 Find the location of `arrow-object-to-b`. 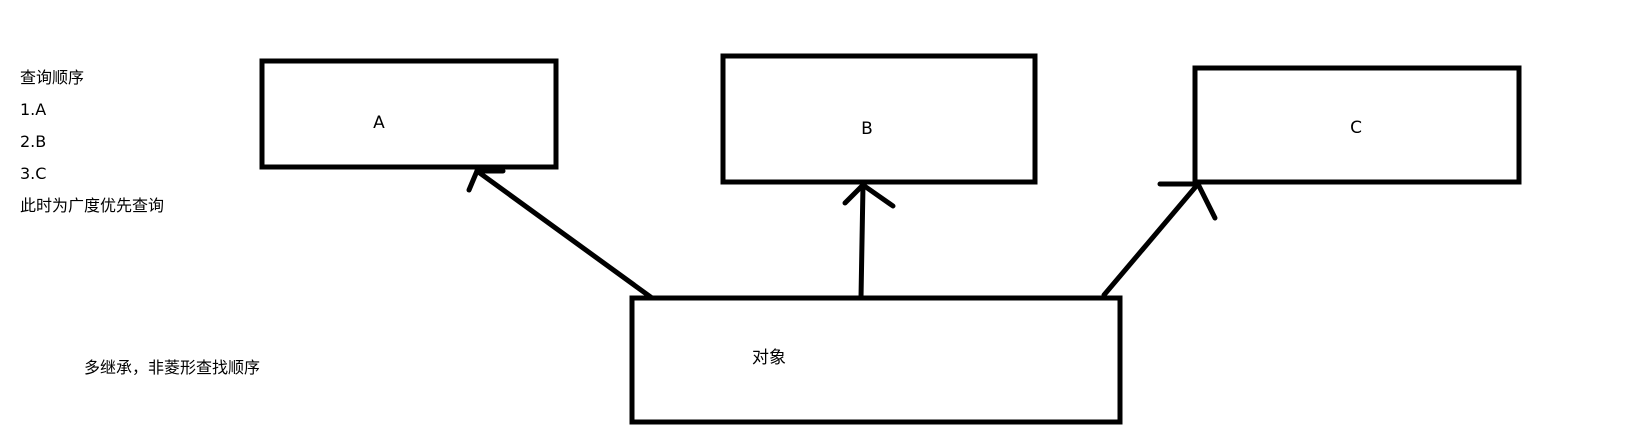

arrow-object-to-b is located at coordinates (869, 241).